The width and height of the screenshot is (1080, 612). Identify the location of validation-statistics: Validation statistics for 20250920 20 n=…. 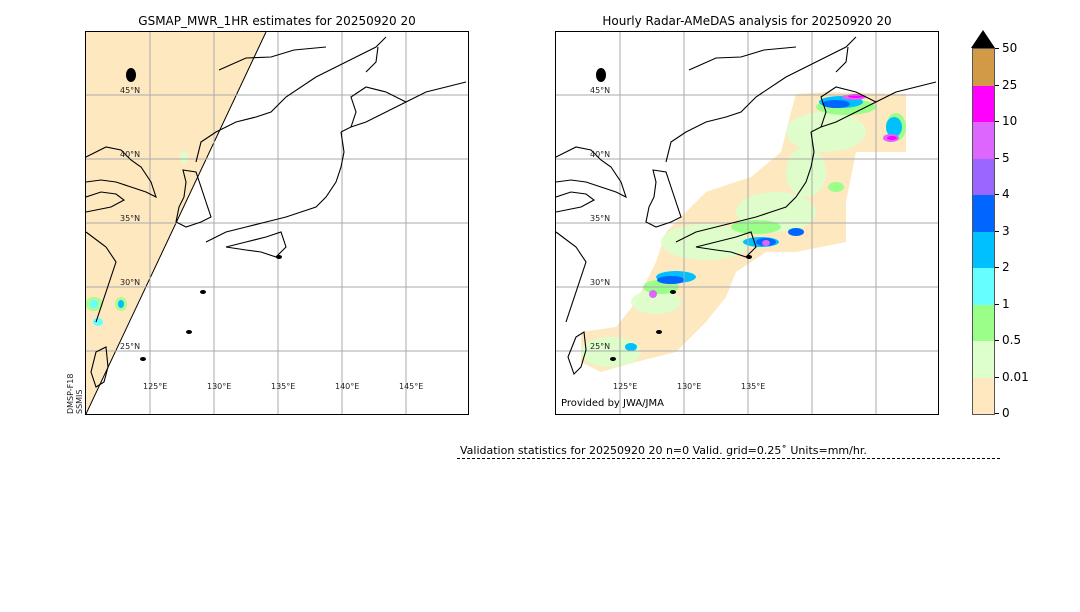
(728, 451).